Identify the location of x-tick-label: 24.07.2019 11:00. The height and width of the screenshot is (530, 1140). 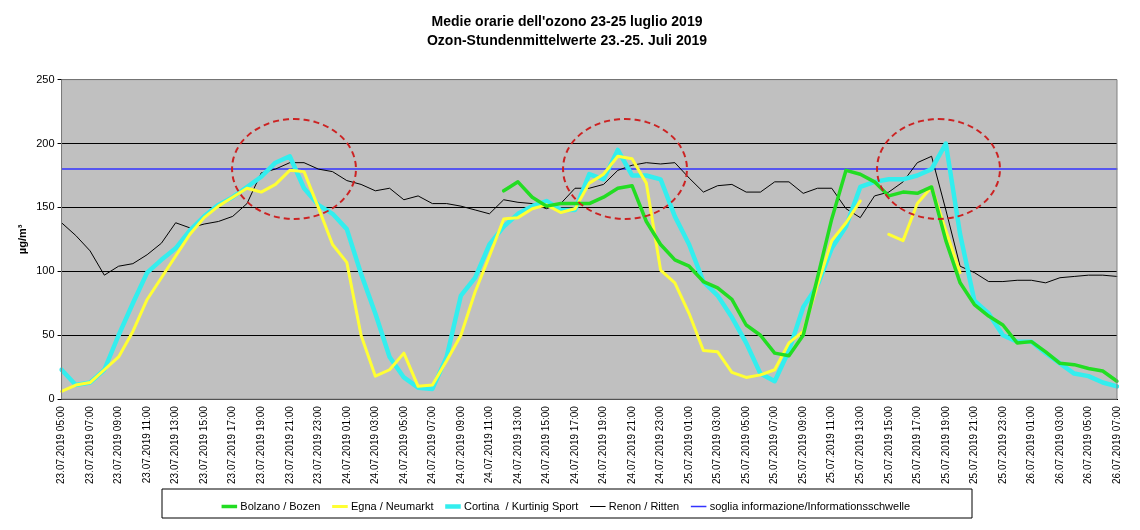
(489, 444).